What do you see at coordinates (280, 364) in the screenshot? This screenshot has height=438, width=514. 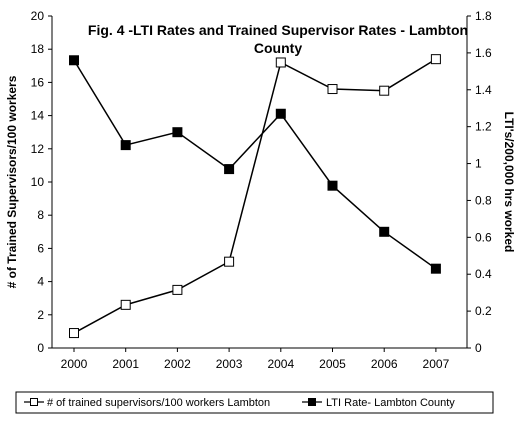 I see `x-tick-label: 2004` at bounding box center [280, 364].